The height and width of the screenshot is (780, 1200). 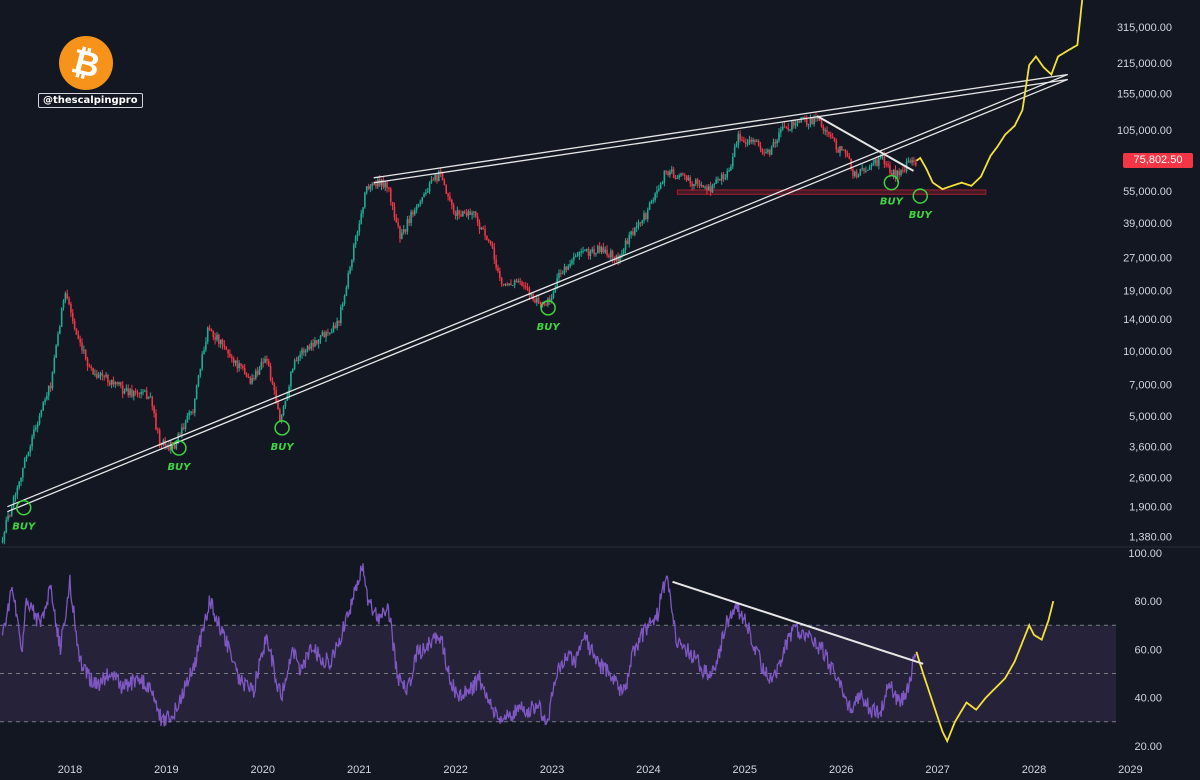 I want to click on price-axis-tick-label: 27,000.00, so click(x=1147, y=259).